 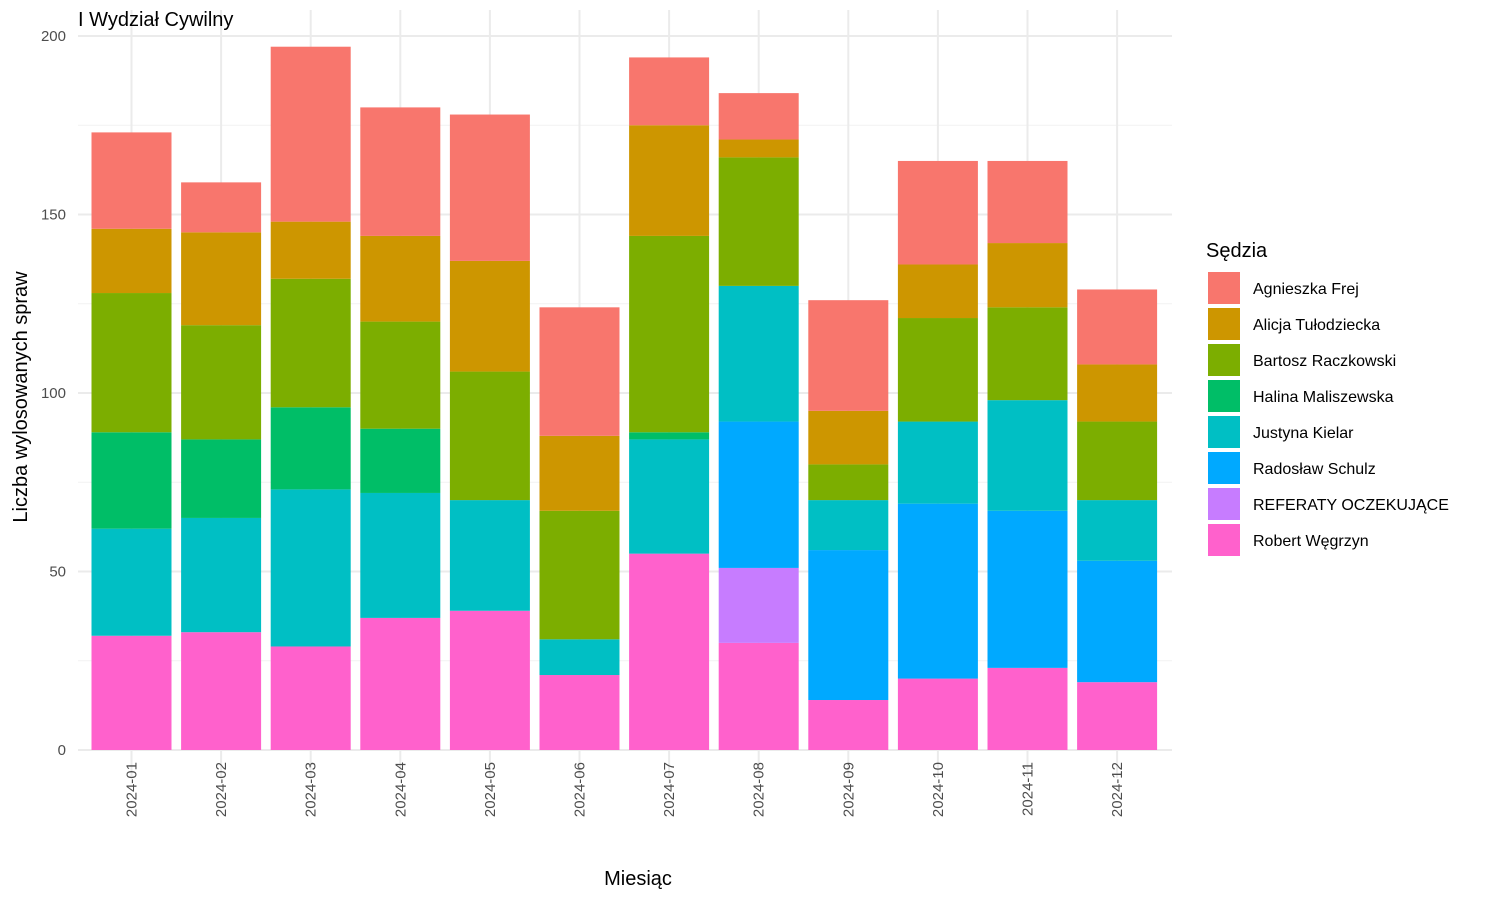 I want to click on legend-label: Agnieszka Frej, so click(x=1306, y=289).